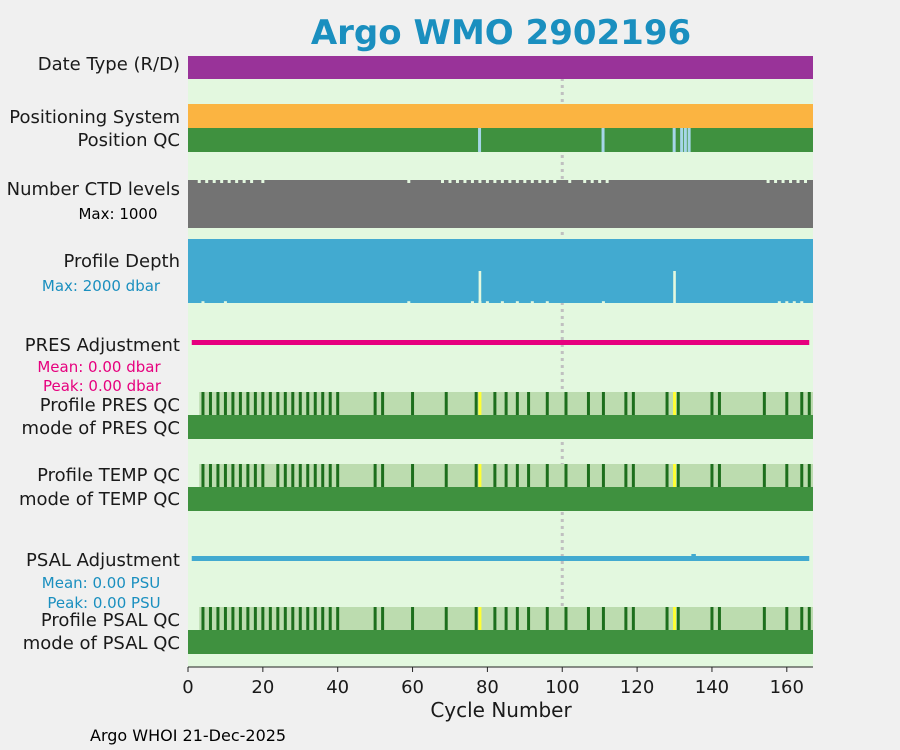  I want to click on label-positioning-system: Positioning System, so click(94, 117).